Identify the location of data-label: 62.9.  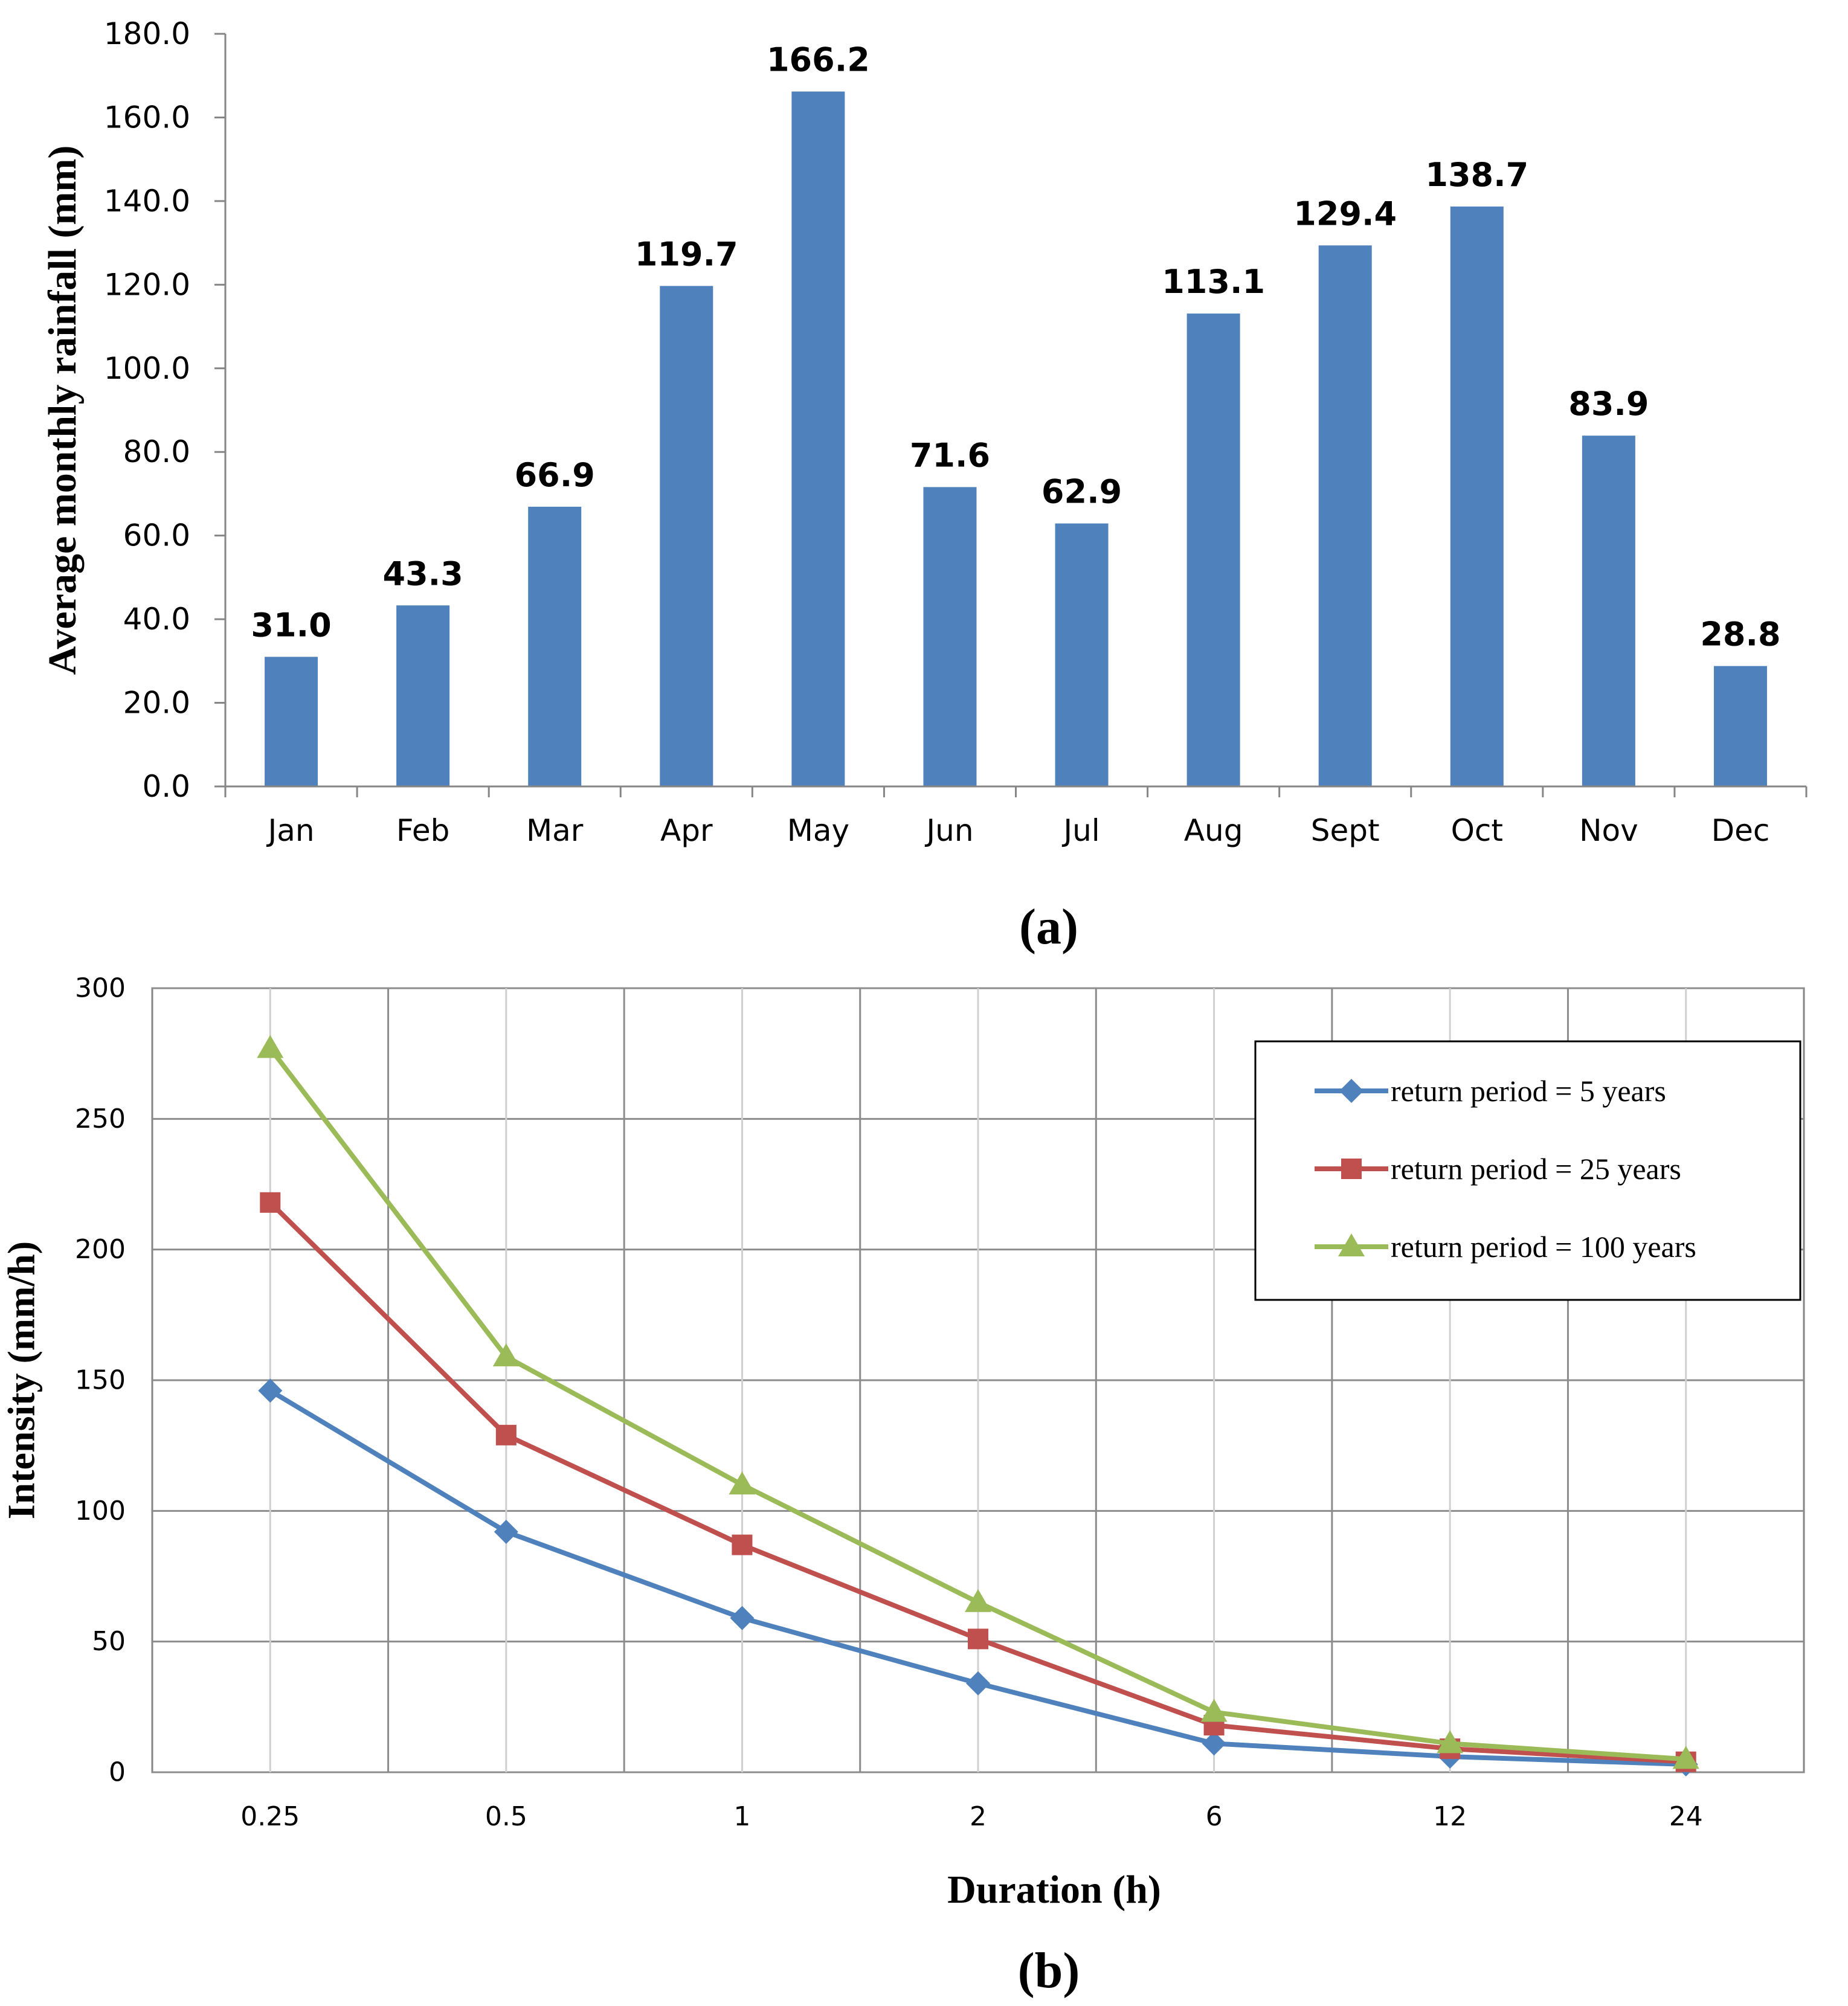
(1082, 492).